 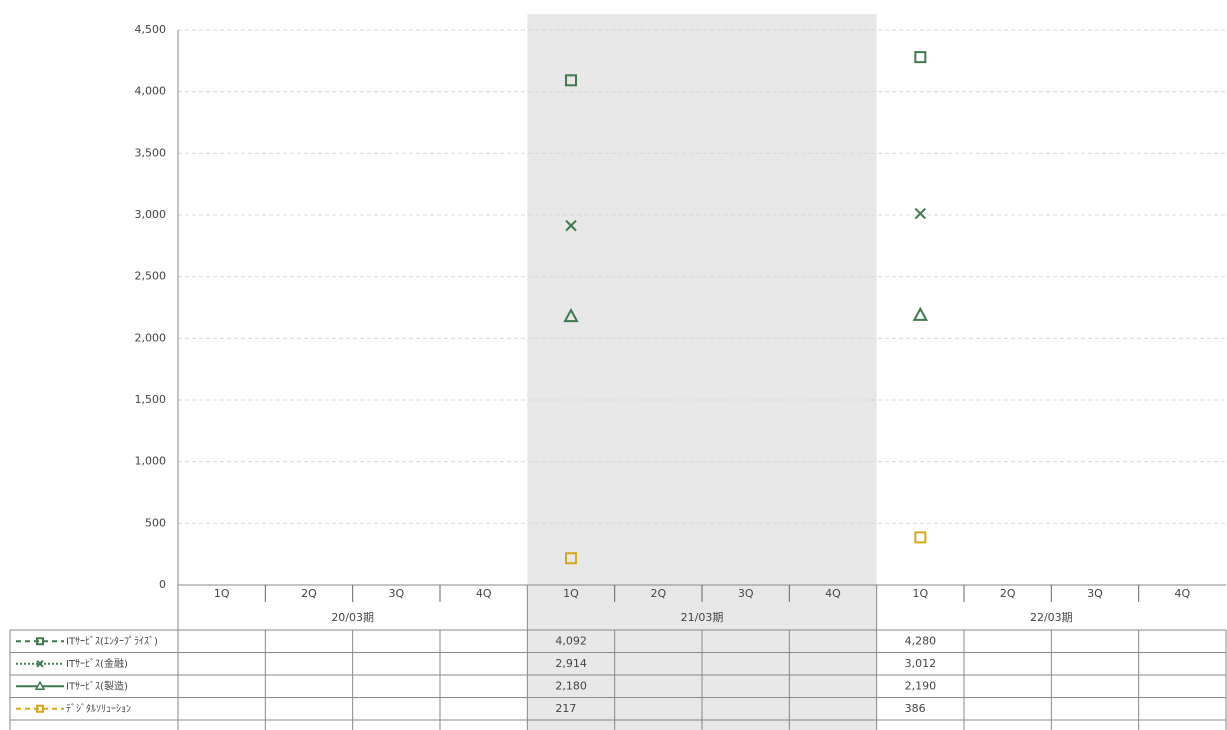 I want to click on table-value: 2,190, so click(x=921, y=685).